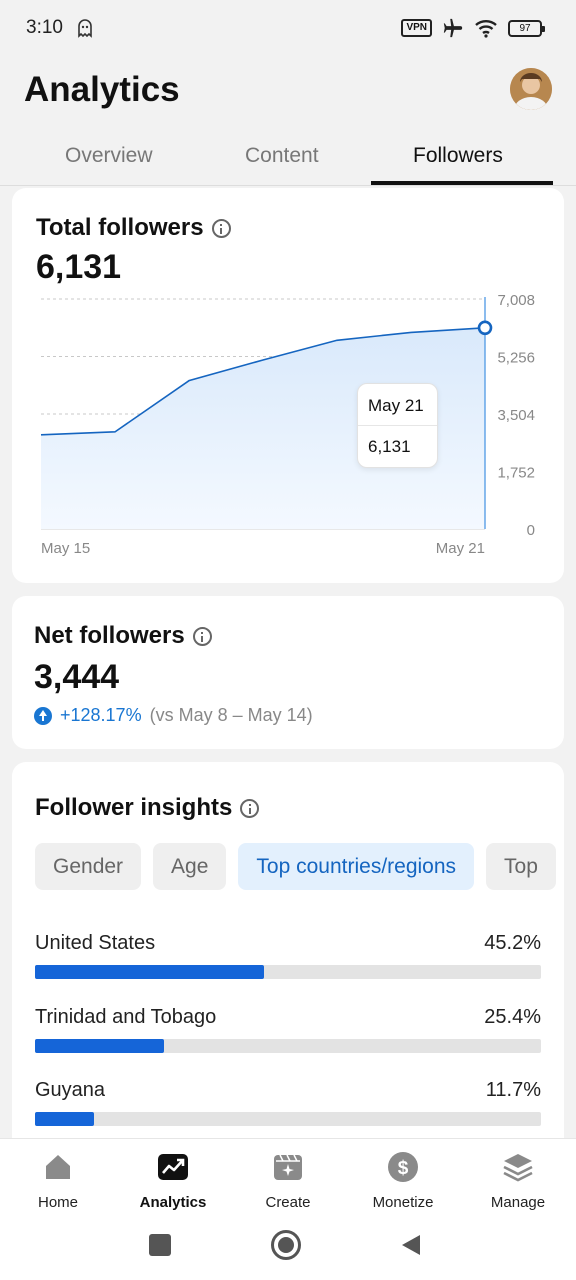 The image size is (576, 1280). I want to click on y-tick-label: 7,008, so click(516, 300).